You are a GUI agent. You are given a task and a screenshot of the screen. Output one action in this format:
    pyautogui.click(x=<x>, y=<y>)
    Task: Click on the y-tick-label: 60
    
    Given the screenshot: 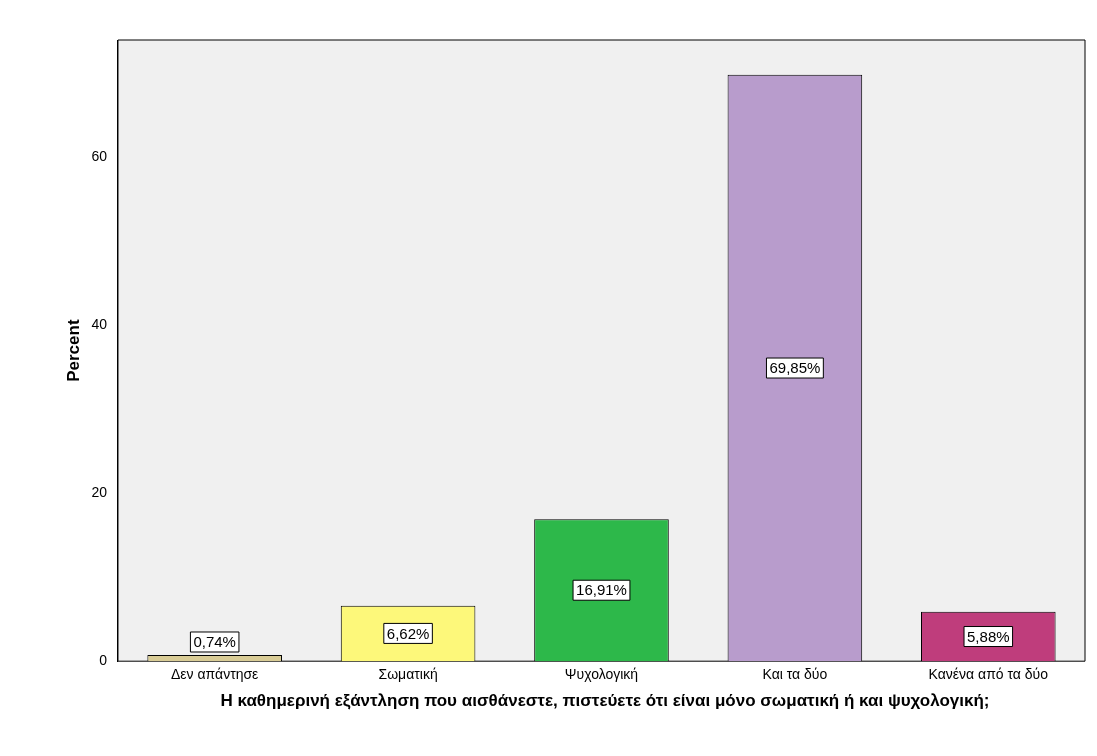 What is the action you would take?
    pyautogui.click(x=99, y=156)
    